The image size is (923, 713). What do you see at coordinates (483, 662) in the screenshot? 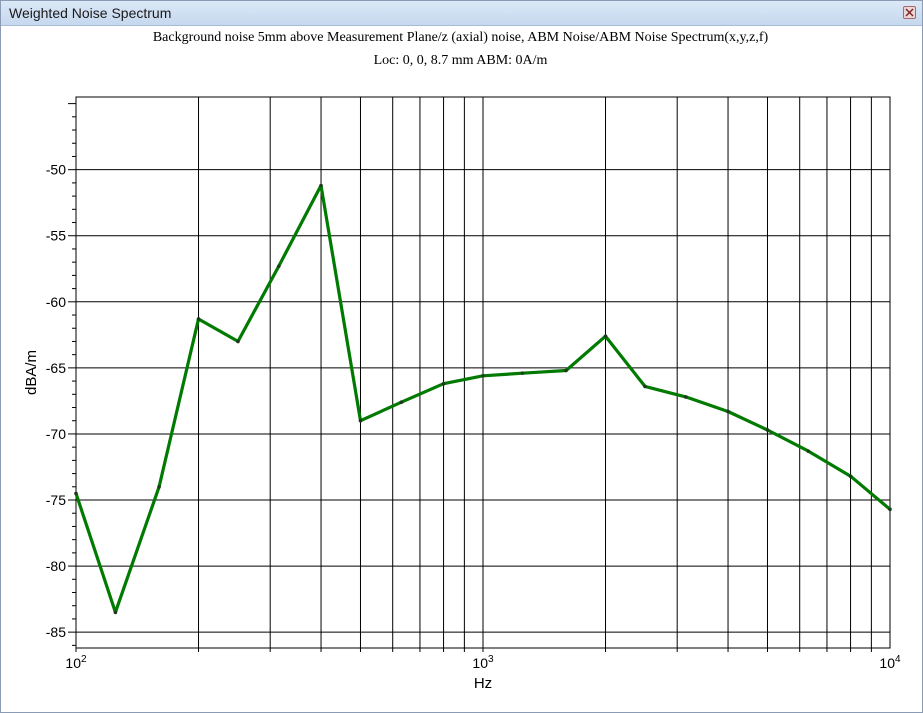
I see `x-tick-label: 10³` at bounding box center [483, 662].